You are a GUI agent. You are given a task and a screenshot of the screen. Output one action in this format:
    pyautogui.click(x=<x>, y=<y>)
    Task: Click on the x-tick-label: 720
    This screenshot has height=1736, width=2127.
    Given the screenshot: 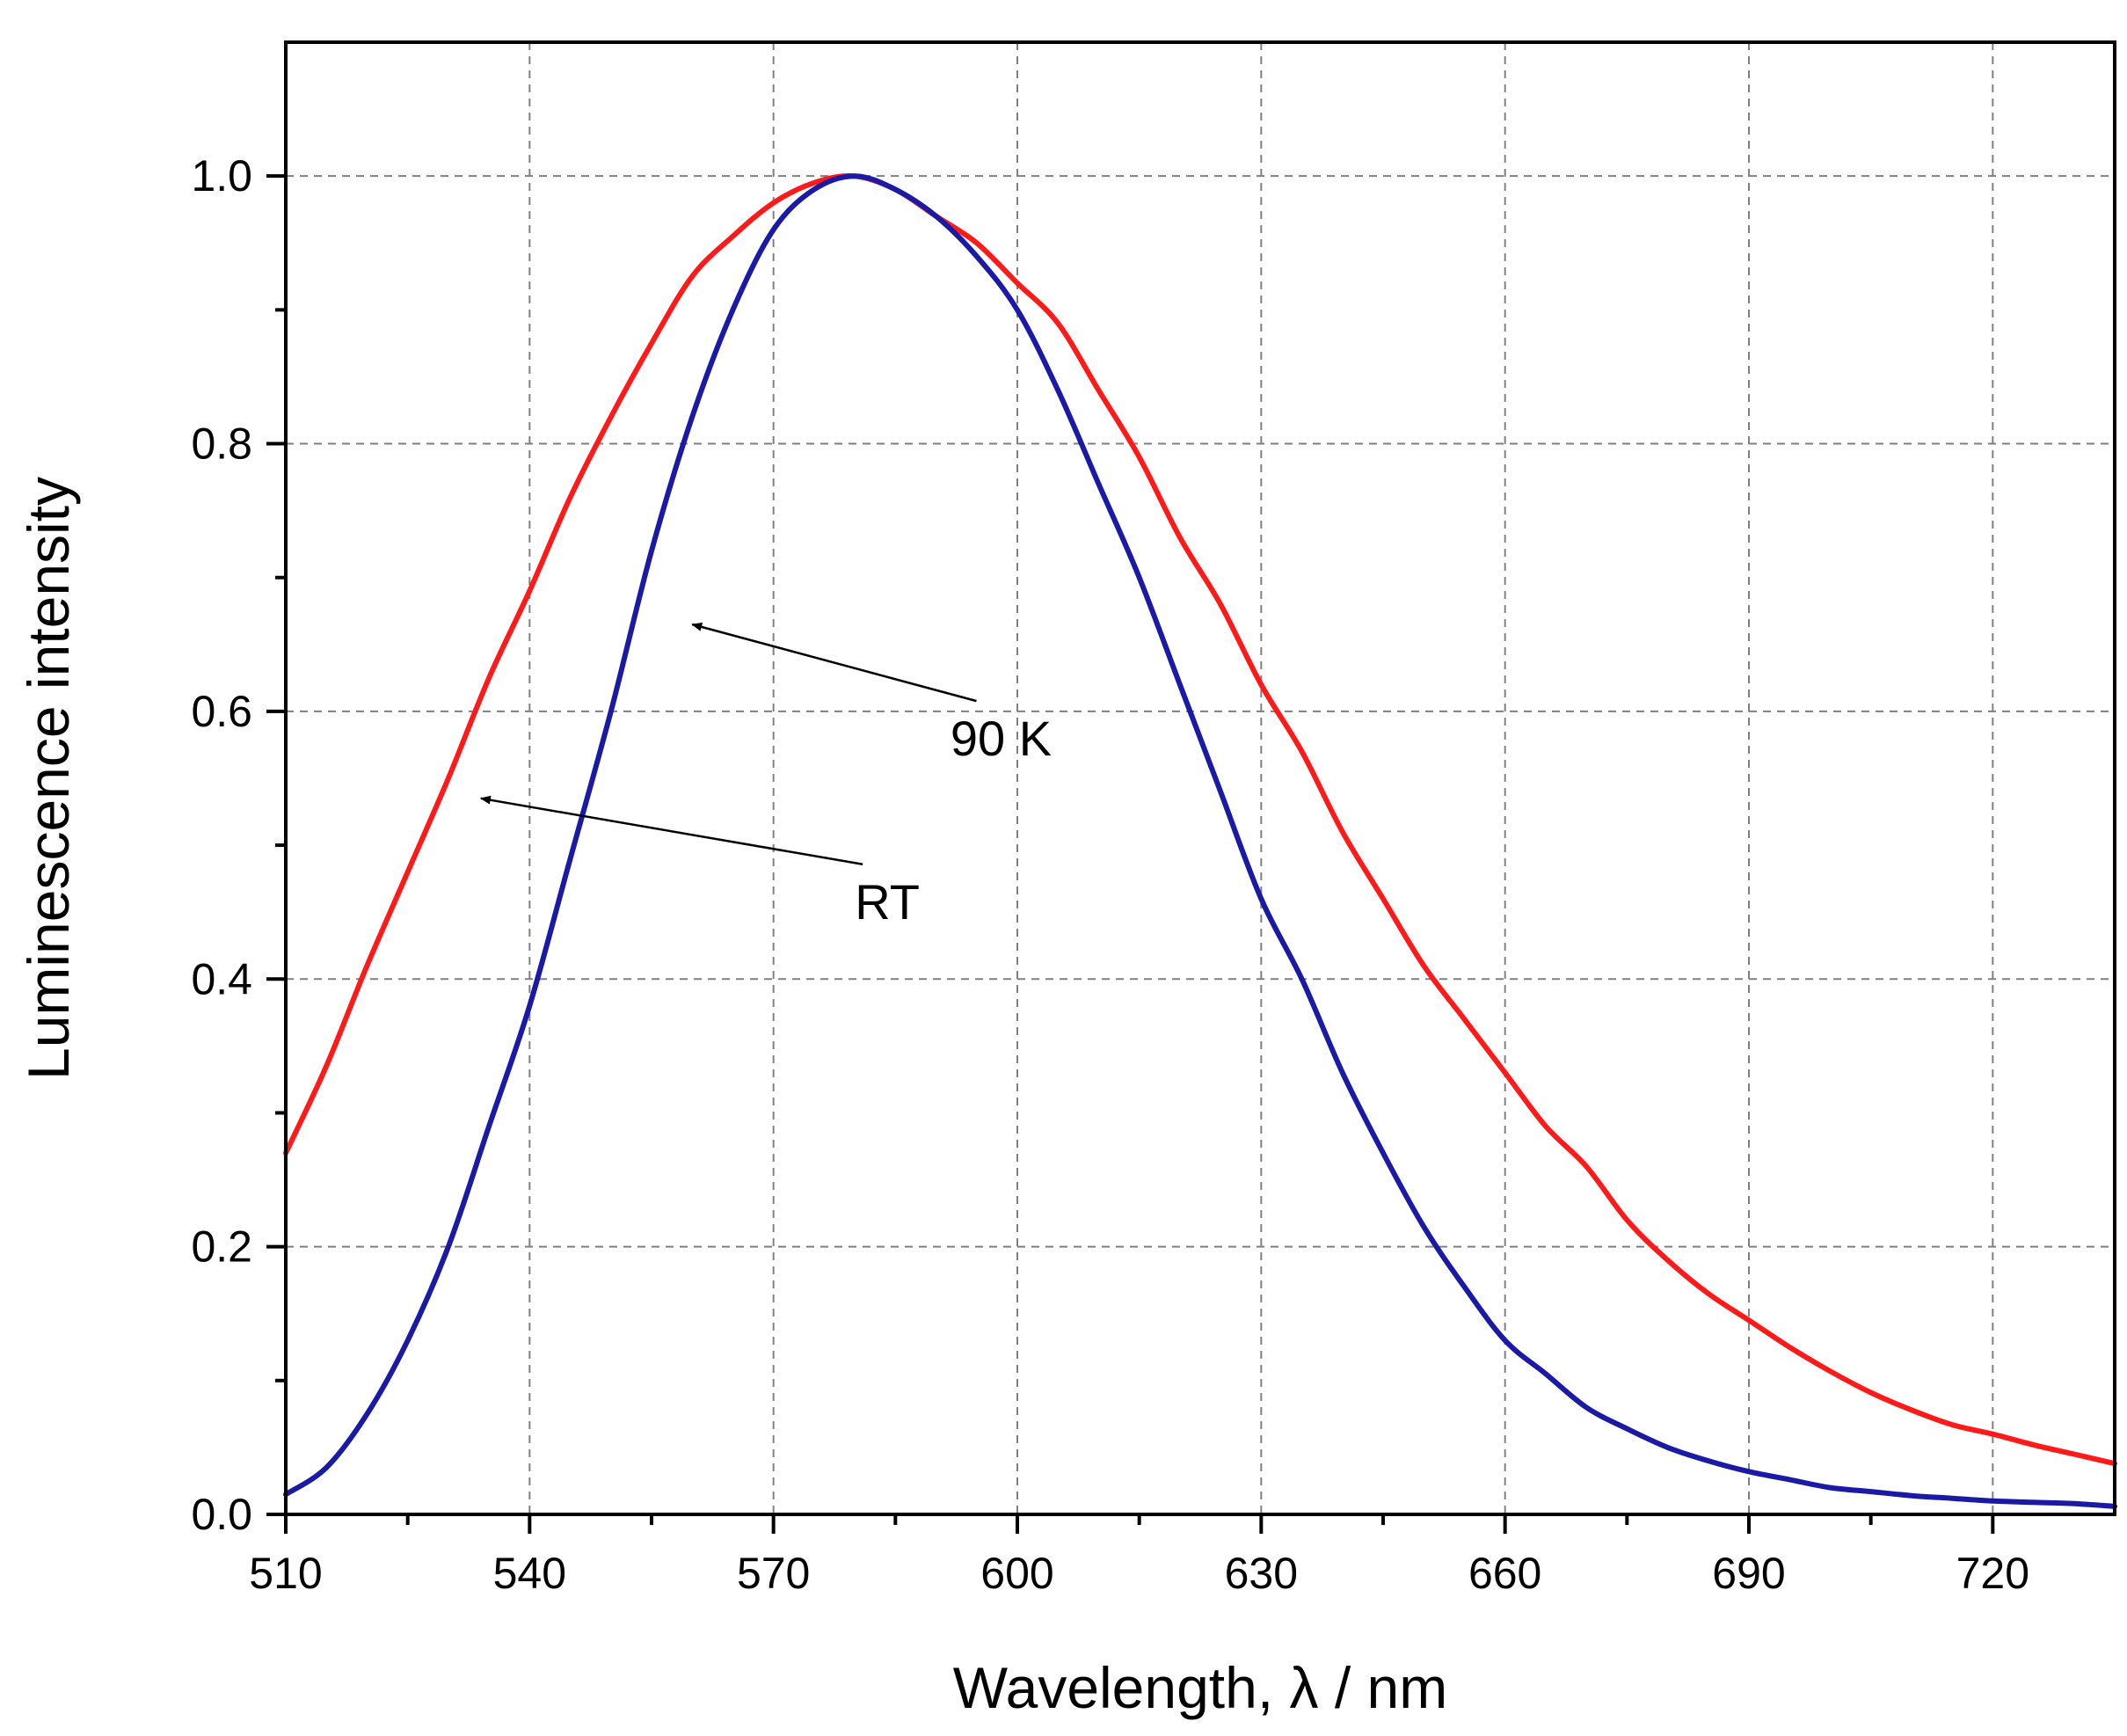 What is the action you would take?
    pyautogui.click(x=1993, y=1574)
    